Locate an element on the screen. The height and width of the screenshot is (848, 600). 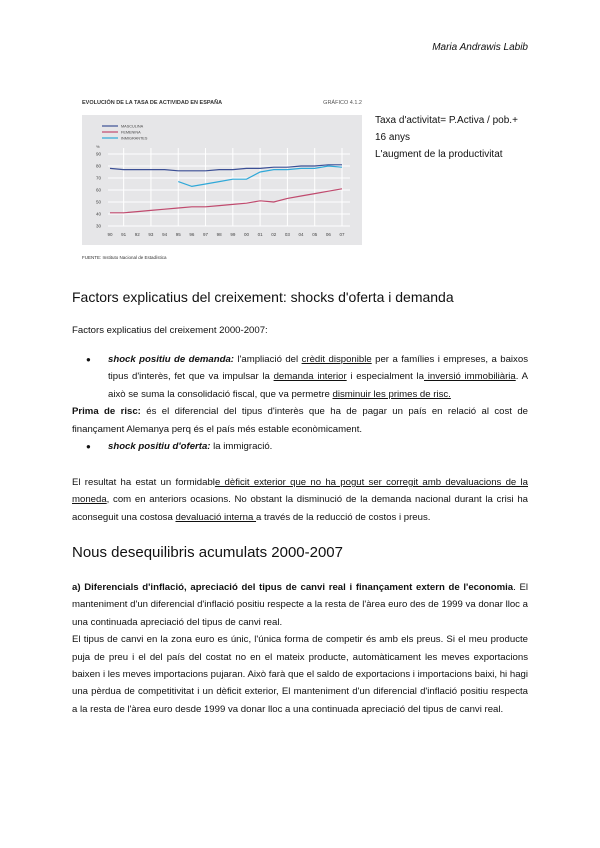
term: shock positiu de demanda: is located at coordinates (171, 359).